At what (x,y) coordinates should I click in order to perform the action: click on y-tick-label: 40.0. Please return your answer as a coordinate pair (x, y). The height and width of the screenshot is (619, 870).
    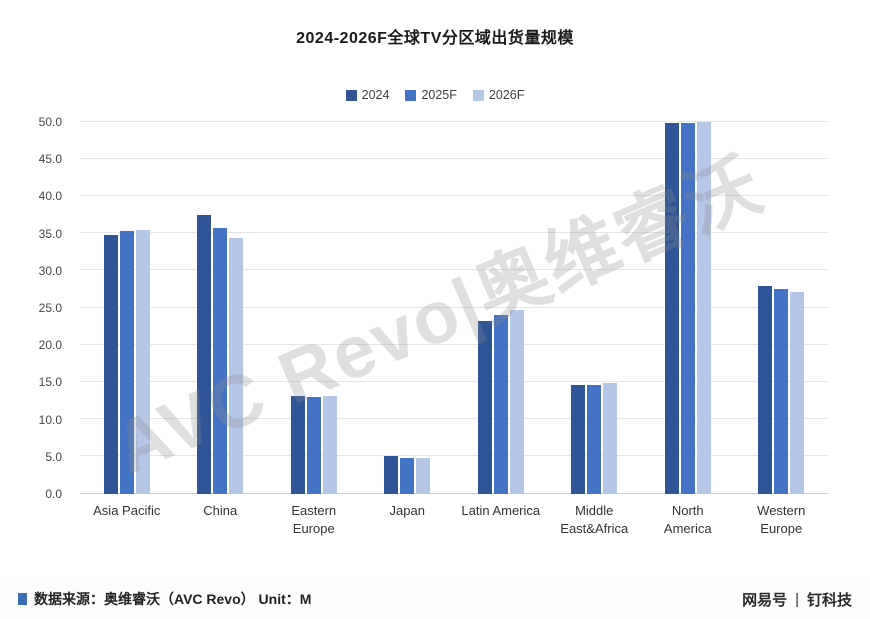
    Looking at the image, I should click on (50, 196).